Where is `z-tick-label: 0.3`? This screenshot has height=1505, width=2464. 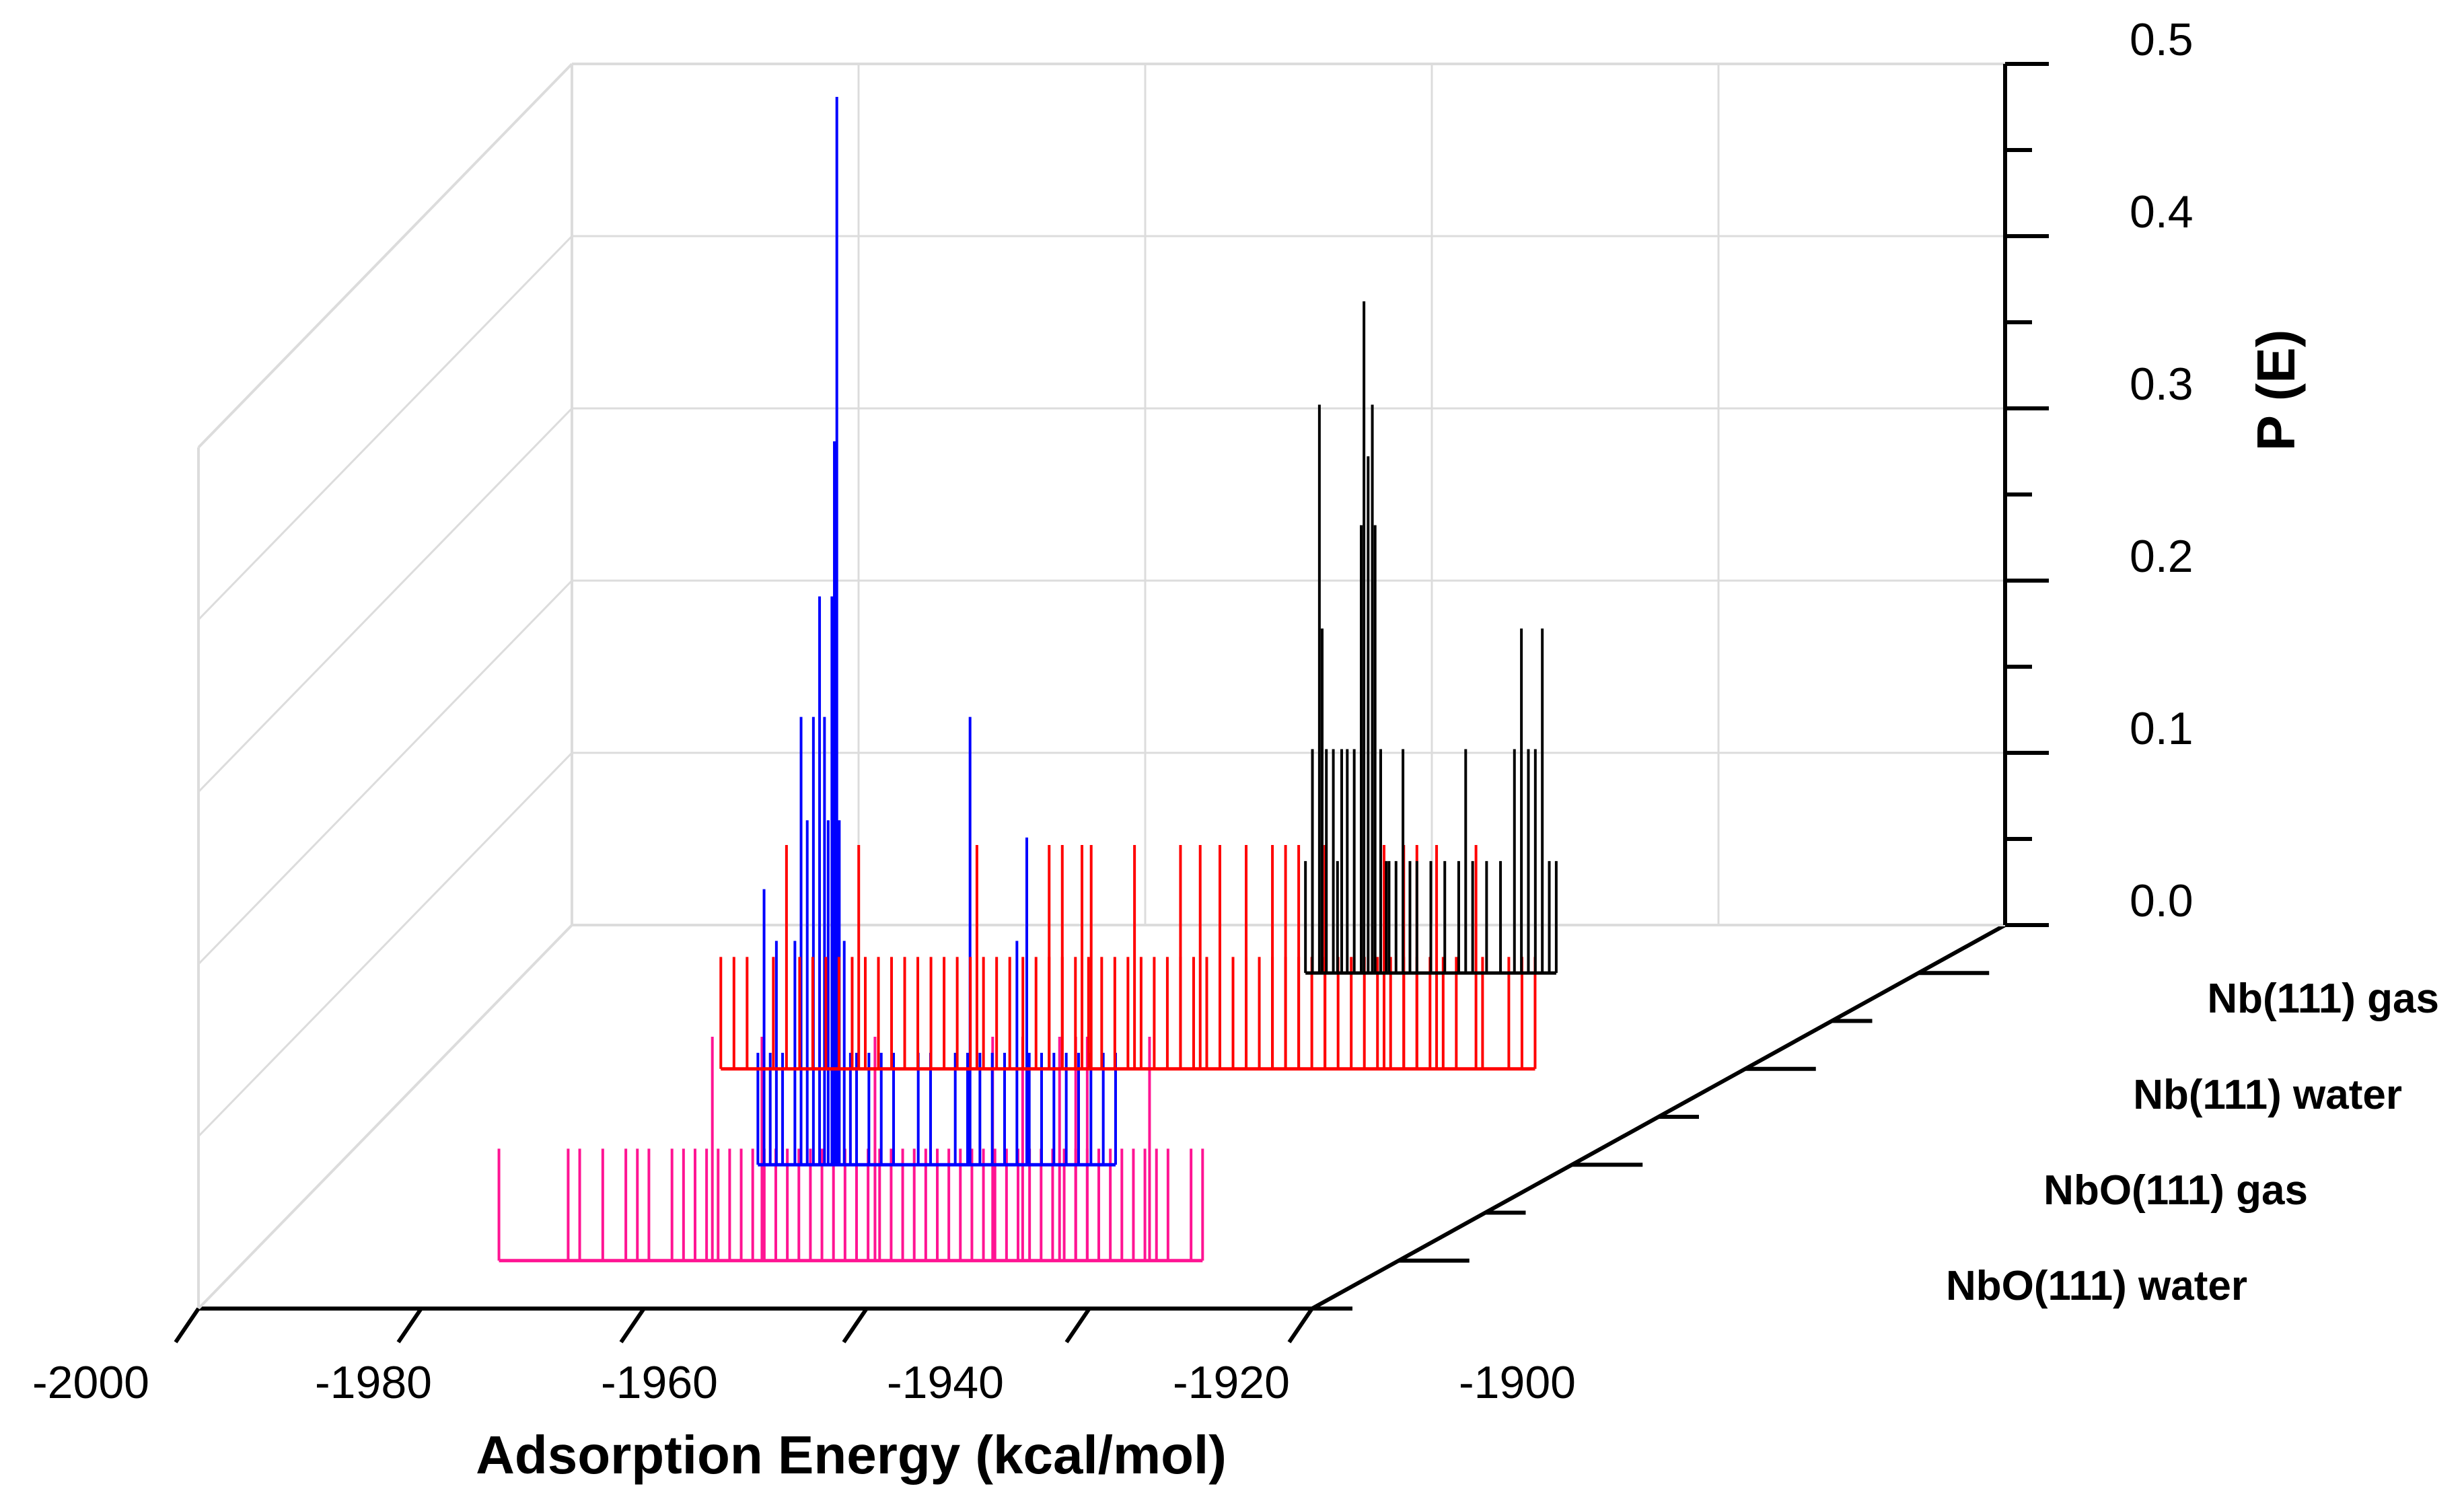
z-tick-label: 0.3 is located at coordinates (2162, 385).